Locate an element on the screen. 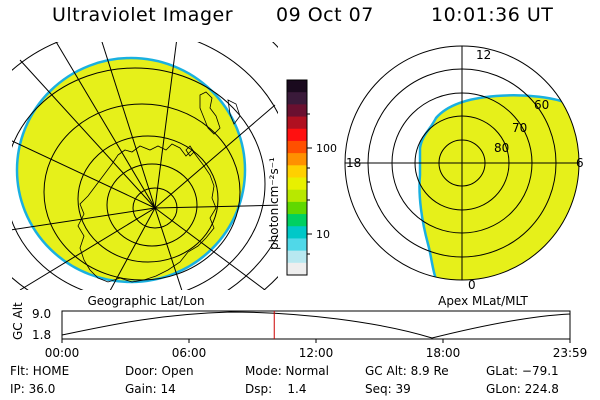 This screenshot has width=600, height=400. mlat-label-80: 80 is located at coordinates (501, 148).